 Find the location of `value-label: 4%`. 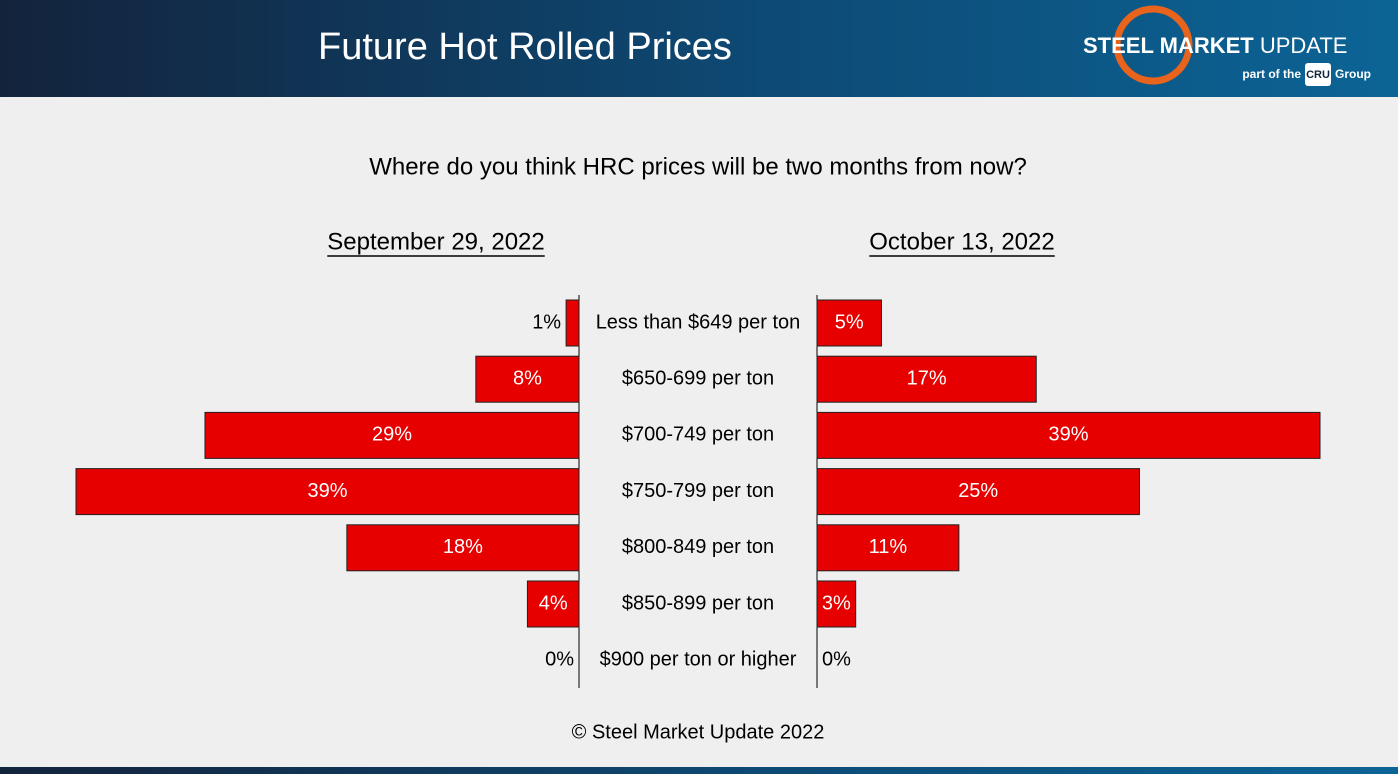

value-label: 4% is located at coordinates (553, 603).